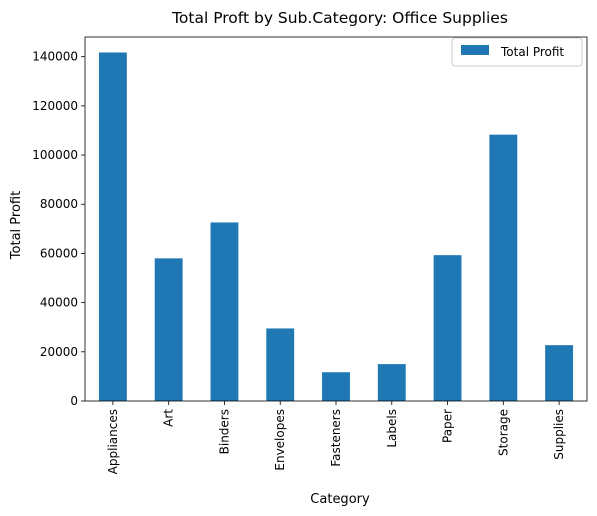  I want to click on x-tick-label: Envelopes, so click(280, 440).